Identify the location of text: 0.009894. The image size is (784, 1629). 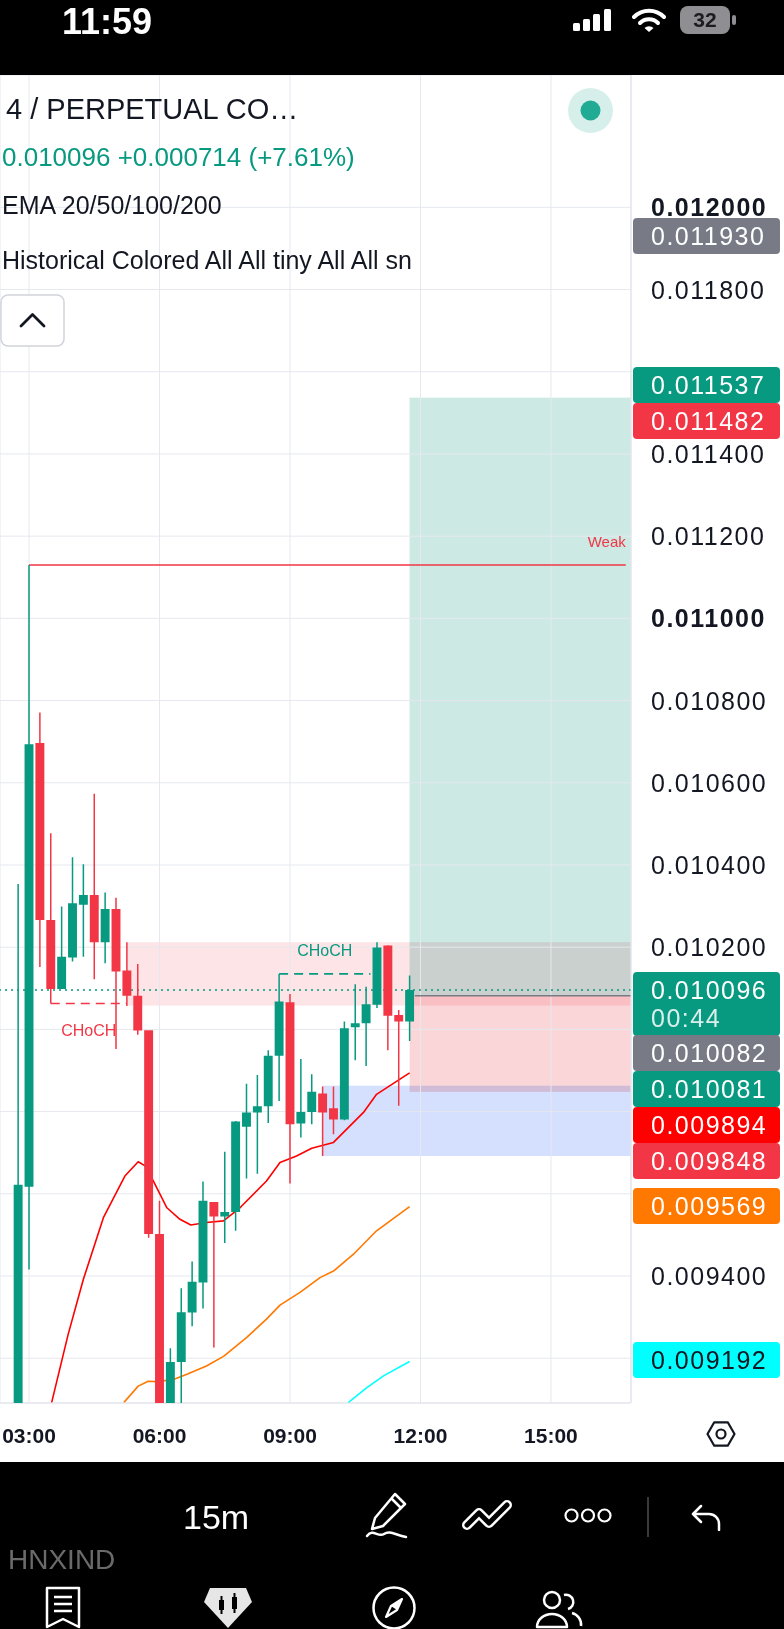
(709, 1125).